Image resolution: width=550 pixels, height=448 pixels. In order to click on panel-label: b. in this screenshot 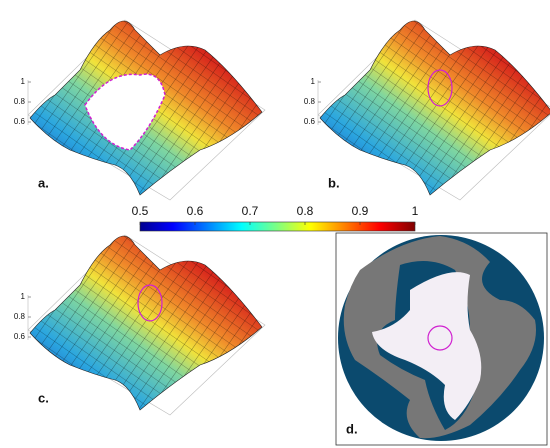, I will do `click(334, 182)`.